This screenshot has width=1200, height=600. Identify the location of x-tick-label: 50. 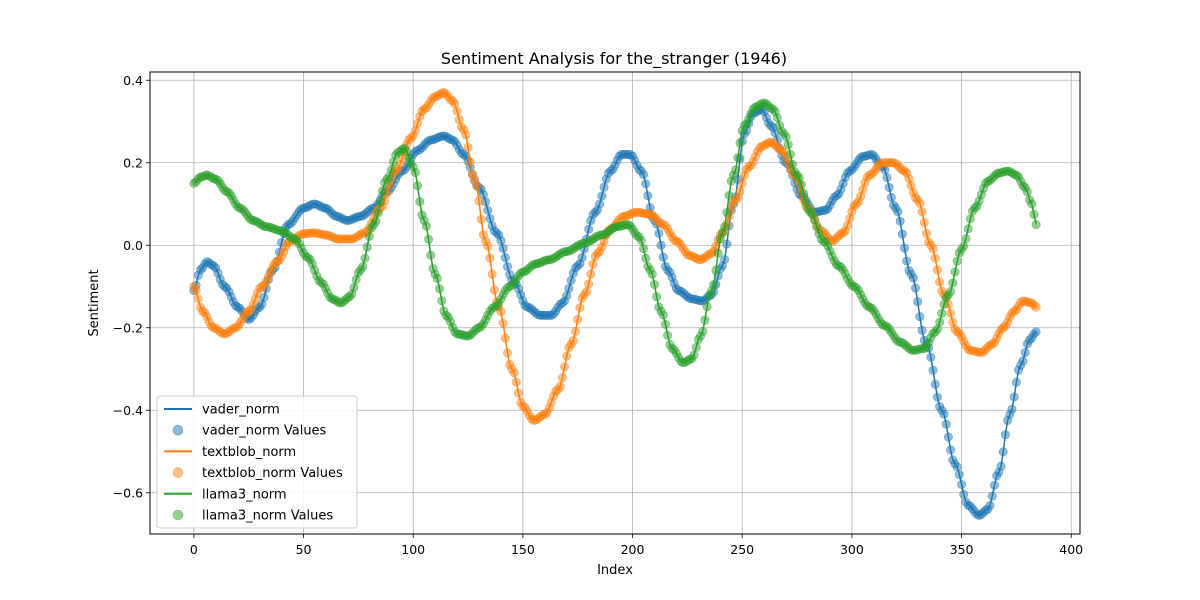
(304, 549).